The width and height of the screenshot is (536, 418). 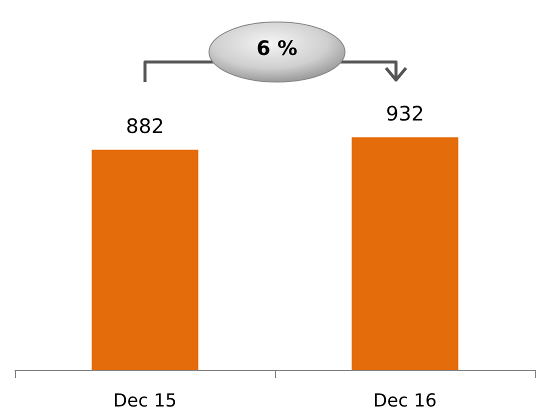 I want to click on data-label: 932, so click(x=405, y=113).